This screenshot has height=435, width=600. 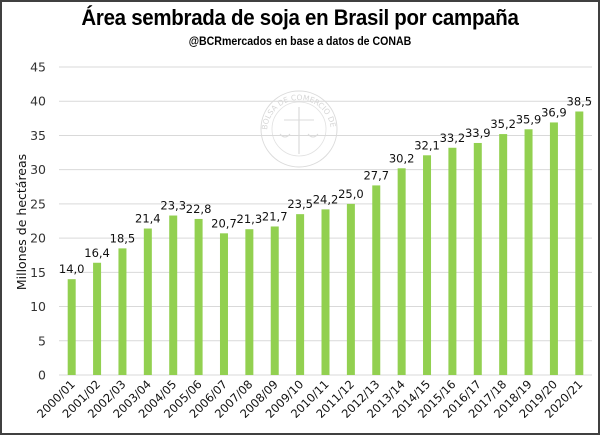 What do you see at coordinates (38, 306) in the screenshot?
I see `y-tick-label: 10` at bounding box center [38, 306].